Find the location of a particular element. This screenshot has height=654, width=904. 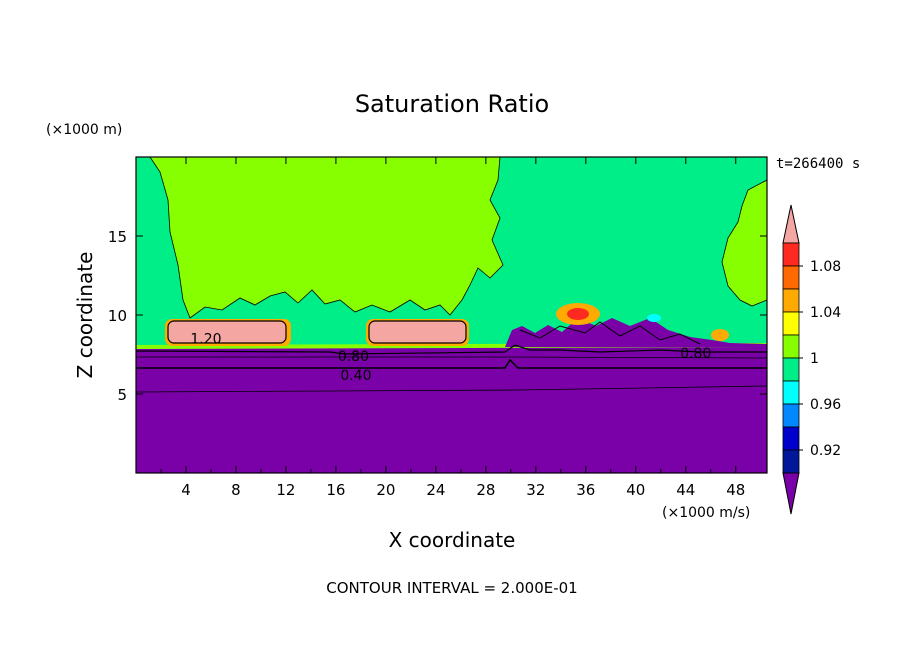

x-tick-label: 36 is located at coordinates (585, 490).